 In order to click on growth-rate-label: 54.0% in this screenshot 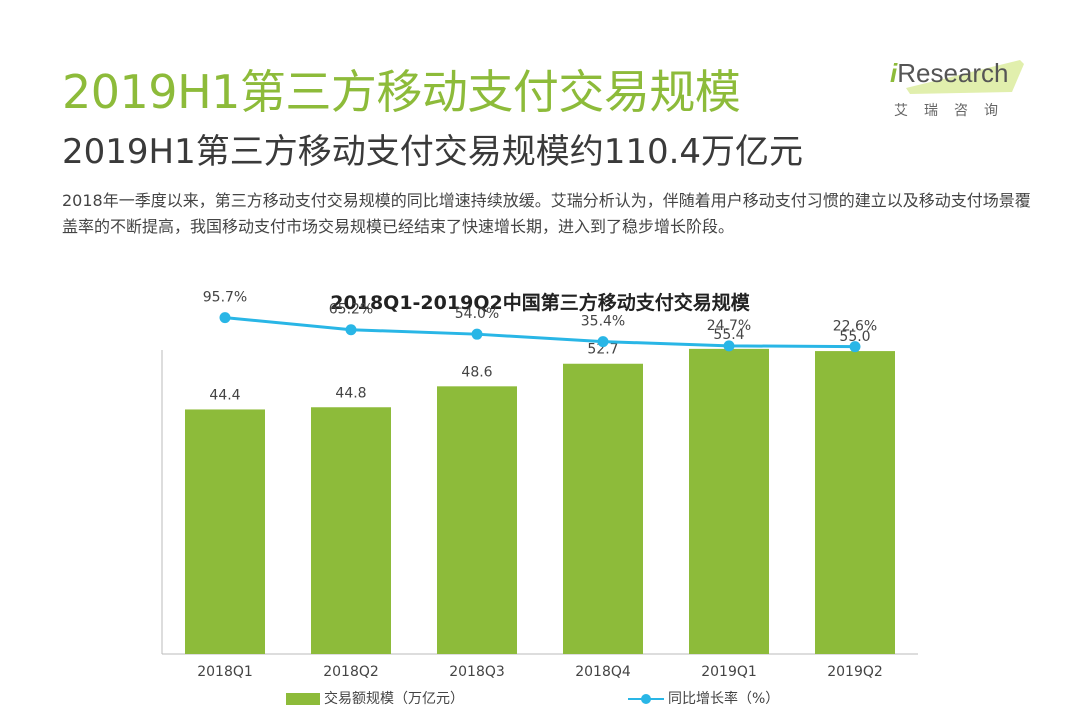, I will do `click(477, 314)`.